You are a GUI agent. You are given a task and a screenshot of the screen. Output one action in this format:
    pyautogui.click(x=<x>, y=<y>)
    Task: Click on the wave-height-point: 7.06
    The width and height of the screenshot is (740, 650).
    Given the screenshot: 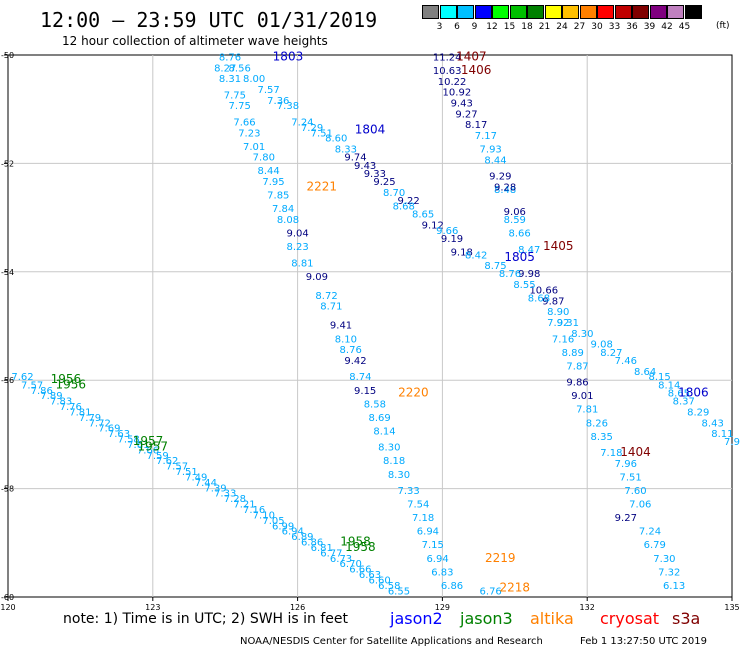 What is the action you would take?
    pyautogui.click(x=640, y=505)
    